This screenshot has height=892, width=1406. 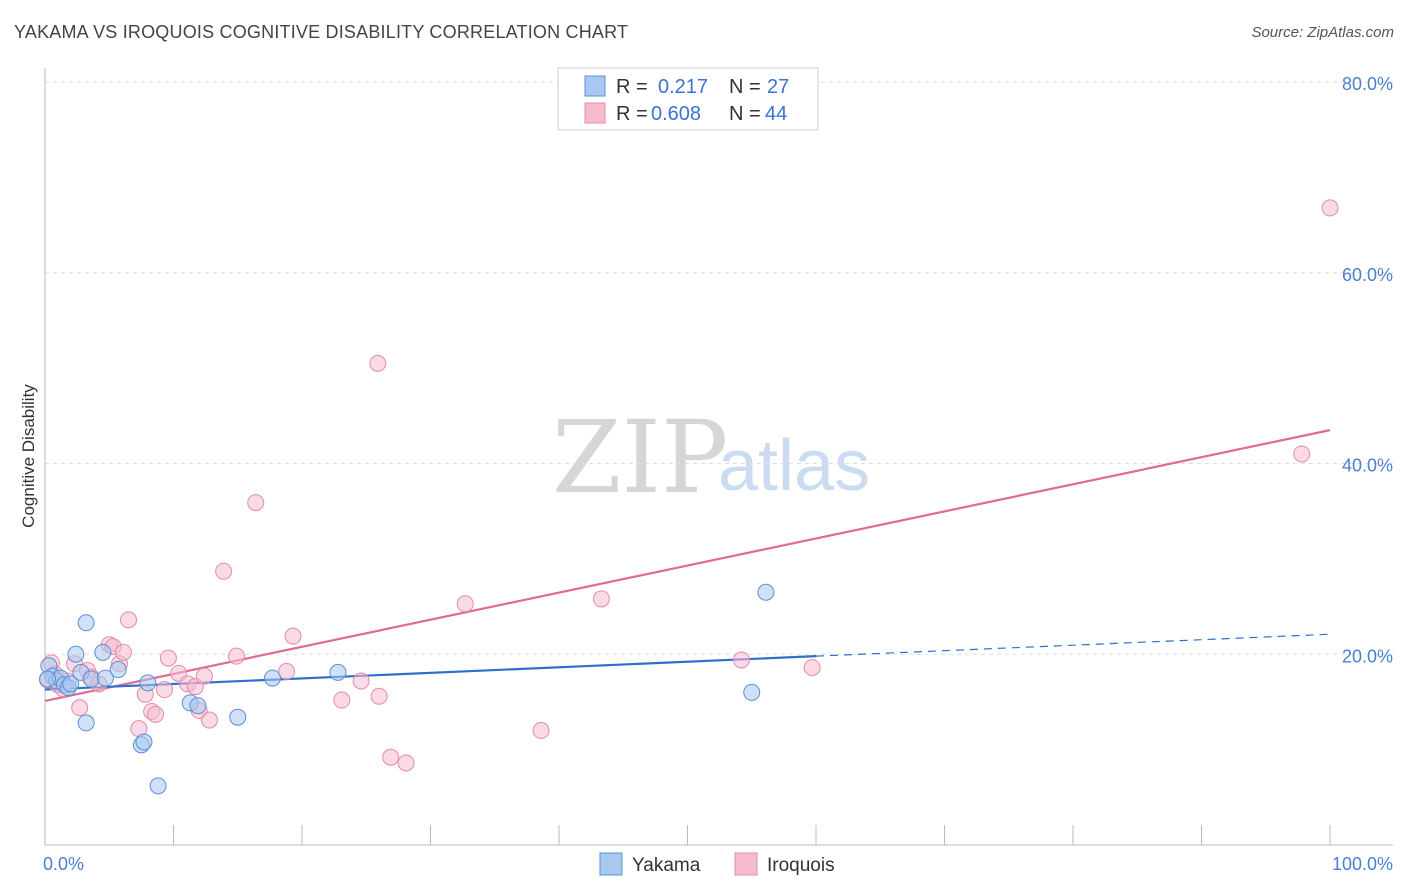 What do you see at coordinates (778, 87) in the screenshot?
I see `legend-n-value-1: 27` at bounding box center [778, 87].